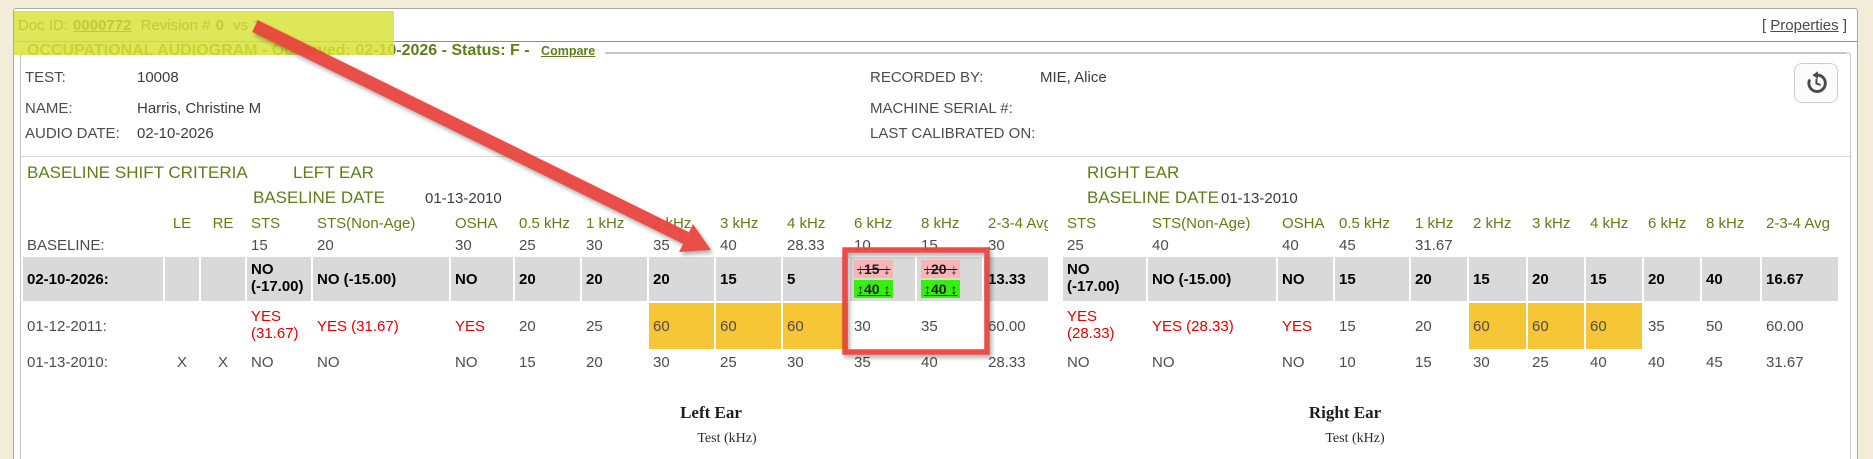  What do you see at coordinates (280, 280) in the screenshot?
I see `table-cell: NO (-17.00)` at bounding box center [280, 280].